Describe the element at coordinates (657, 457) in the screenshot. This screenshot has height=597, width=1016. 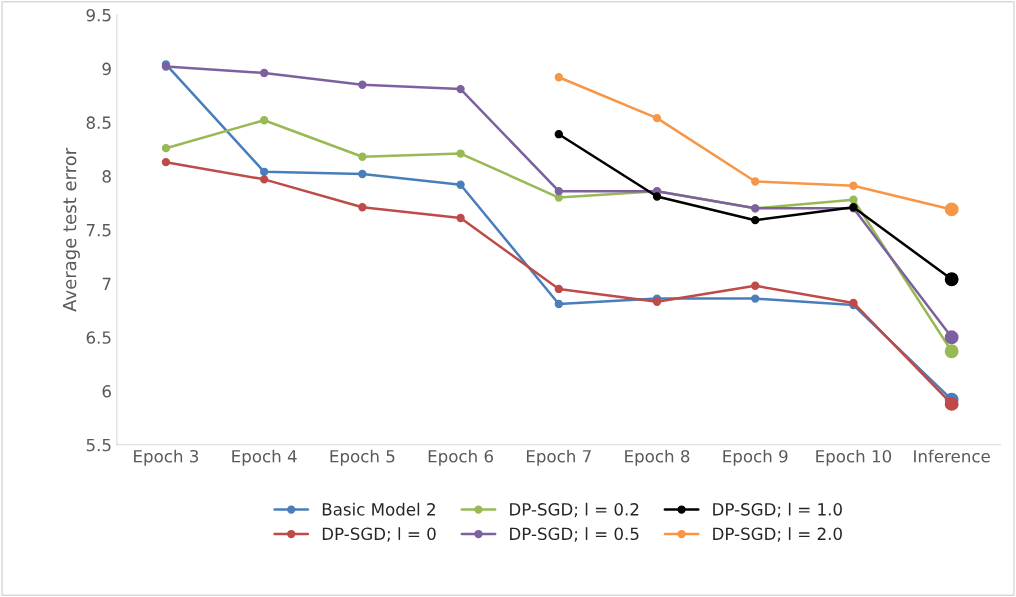
I see `x-tick-label: Epoch 8` at that location.